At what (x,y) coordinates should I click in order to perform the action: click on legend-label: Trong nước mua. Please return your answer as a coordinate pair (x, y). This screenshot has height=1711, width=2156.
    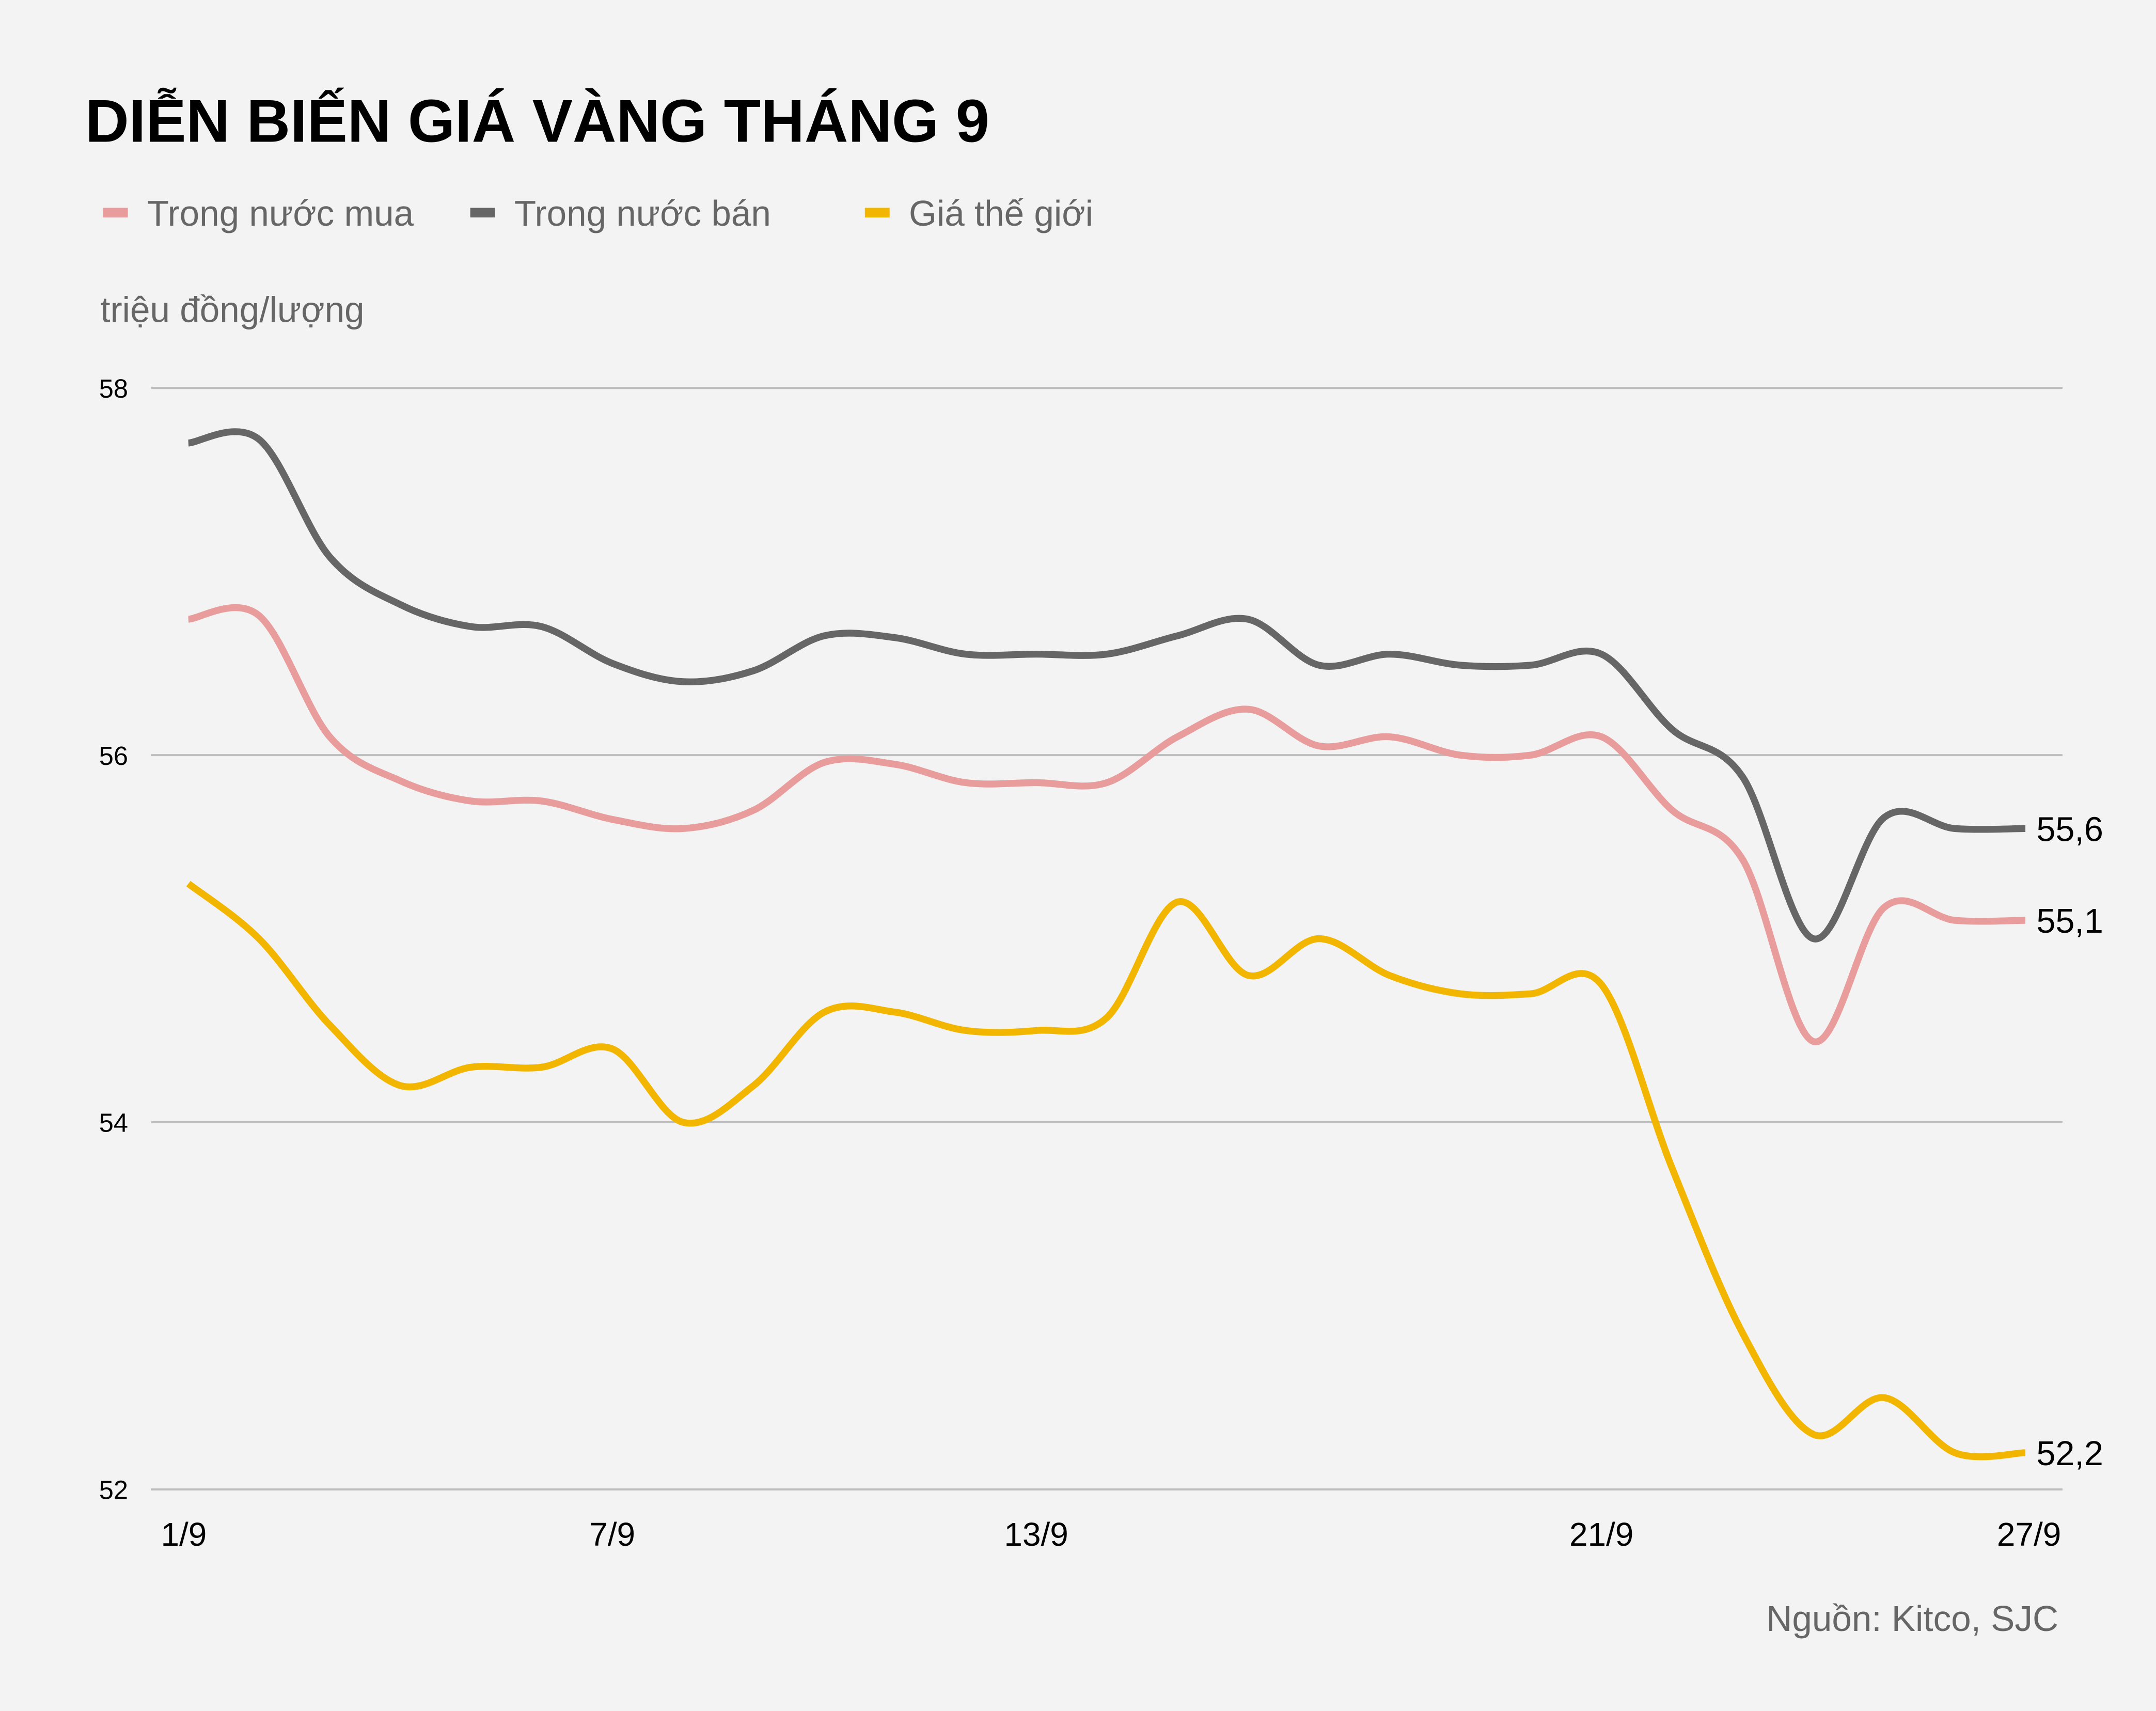
    Looking at the image, I should click on (280, 213).